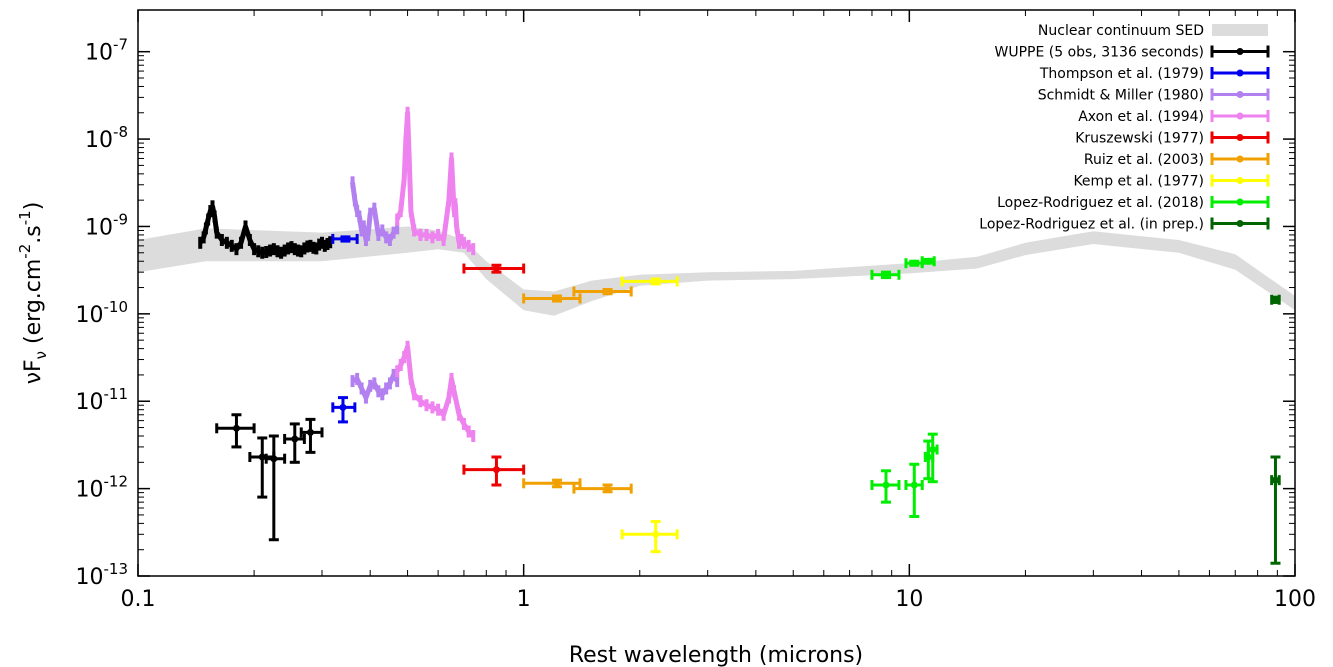 This screenshot has width=1333, height=667. Describe the element at coordinates (435, 181) in the screenshot. I see `series-3-flux-spectrum` at that location.